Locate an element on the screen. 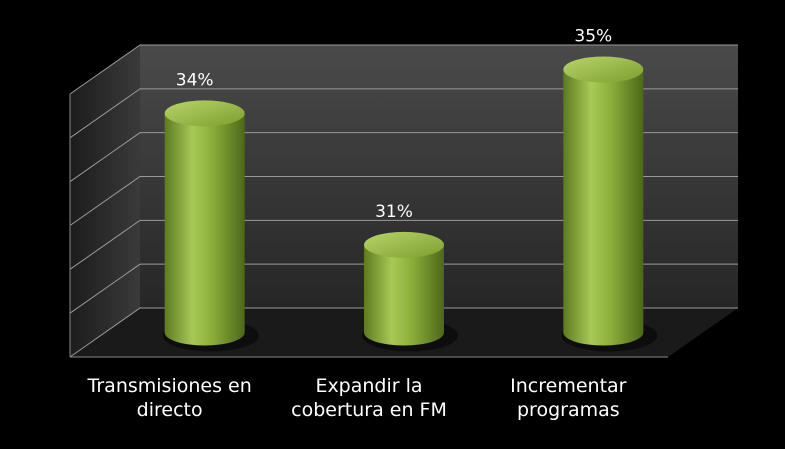 This screenshot has width=785, height=449. category-label: Incrementar programas is located at coordinates (568, 398).